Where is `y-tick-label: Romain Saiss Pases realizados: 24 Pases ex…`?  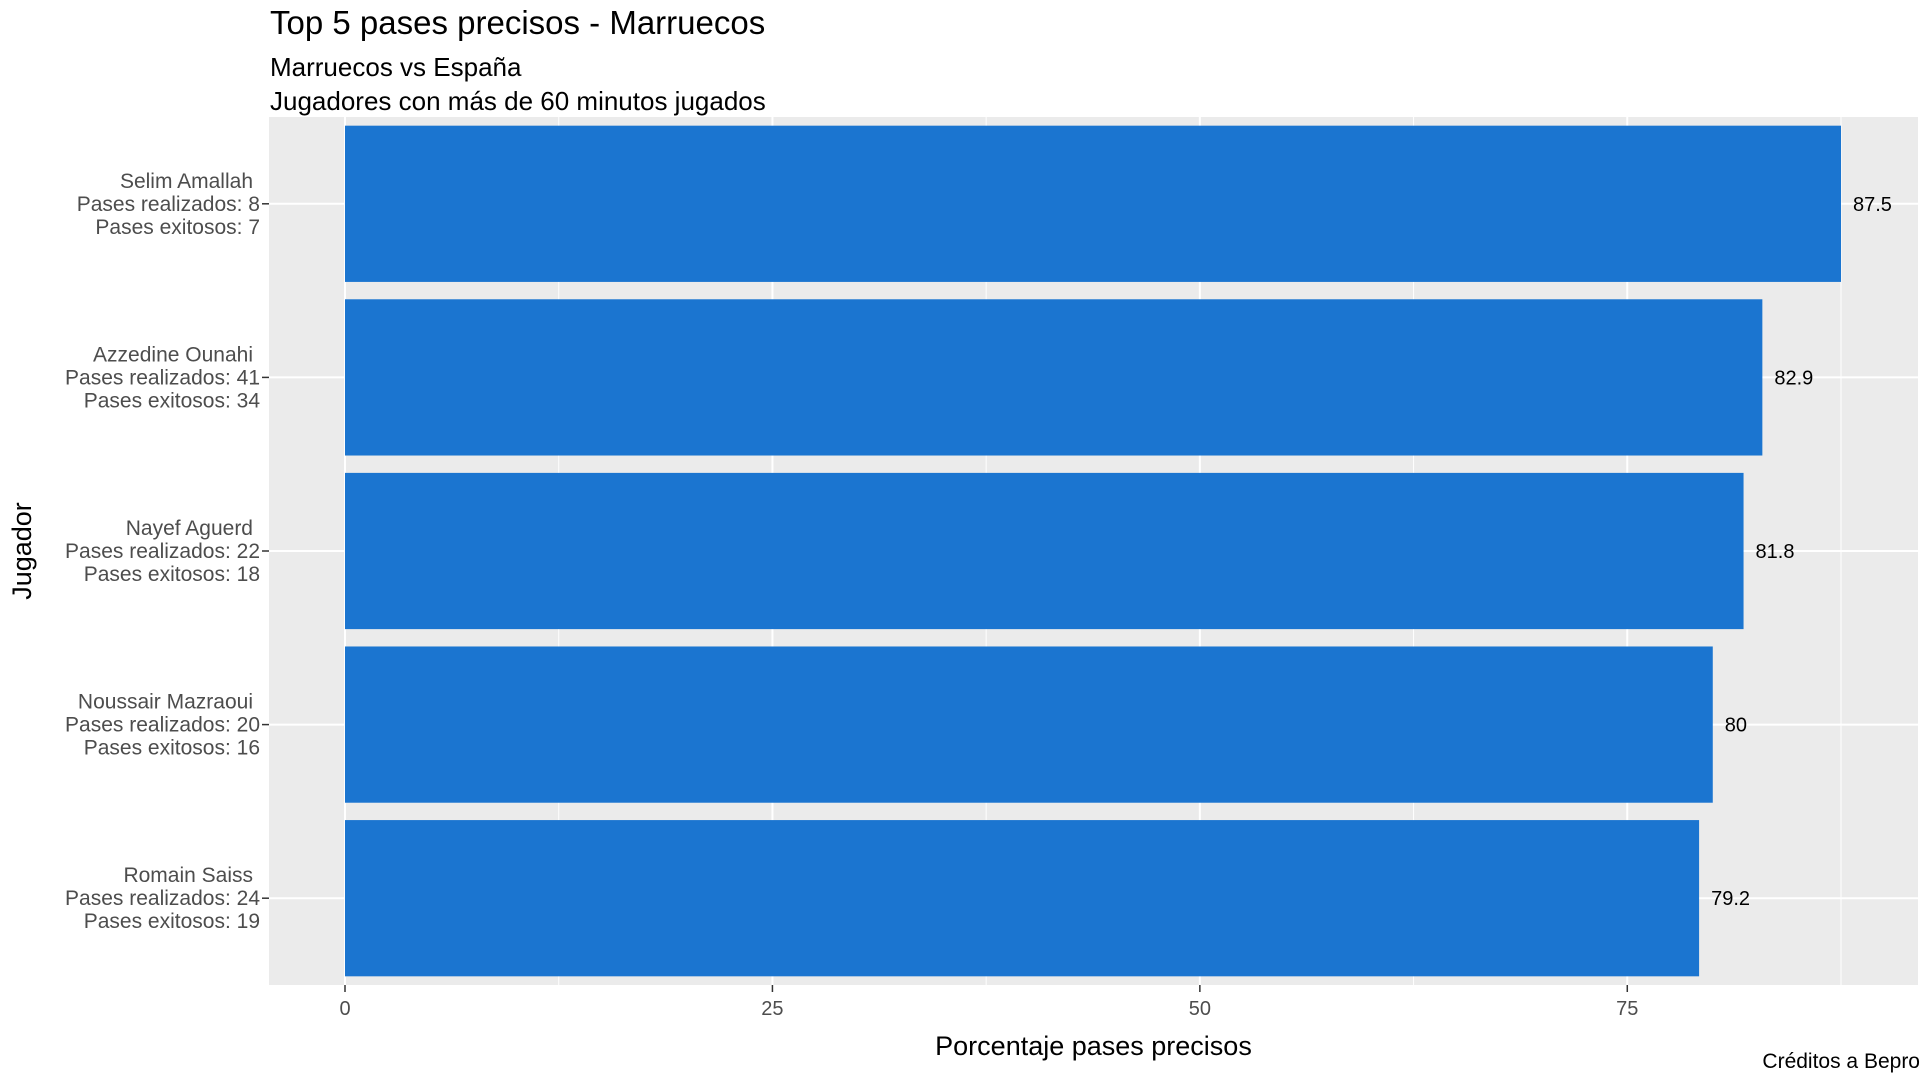 y-tick-label: Romain Saiss Pases realizados: 24 Pases ex… is located at coordinates (162, 898).